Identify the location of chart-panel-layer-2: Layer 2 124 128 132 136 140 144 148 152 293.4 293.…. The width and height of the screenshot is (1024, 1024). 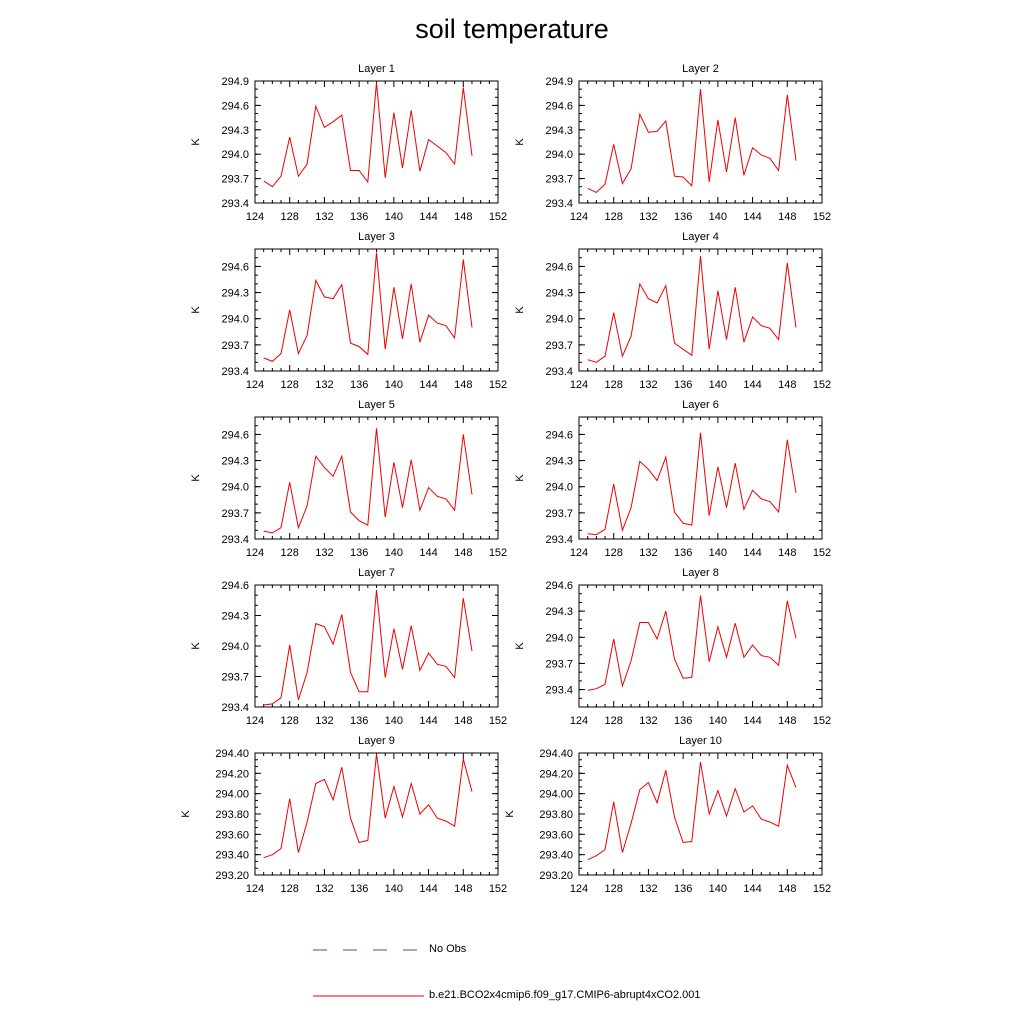
(672, 143).